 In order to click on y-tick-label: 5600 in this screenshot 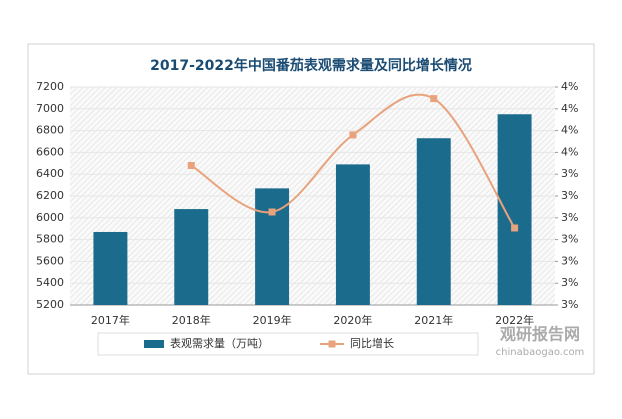, I will do `click(50, 260)`.